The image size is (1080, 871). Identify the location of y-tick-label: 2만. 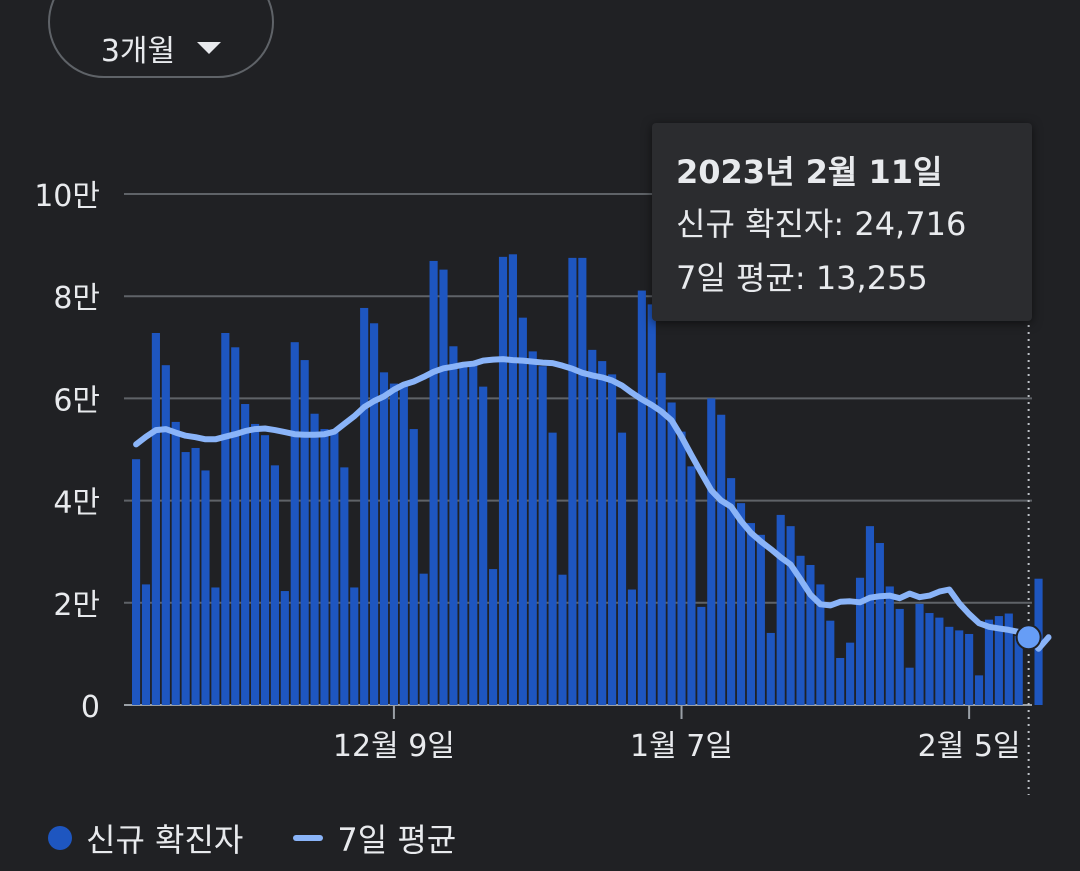
(76, 605).